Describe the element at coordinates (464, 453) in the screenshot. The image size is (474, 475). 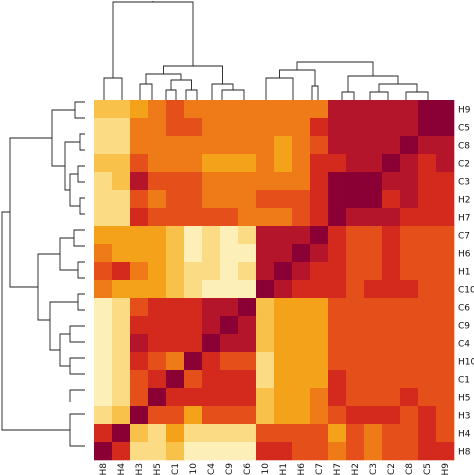
I see `row-label: H8` at that location.